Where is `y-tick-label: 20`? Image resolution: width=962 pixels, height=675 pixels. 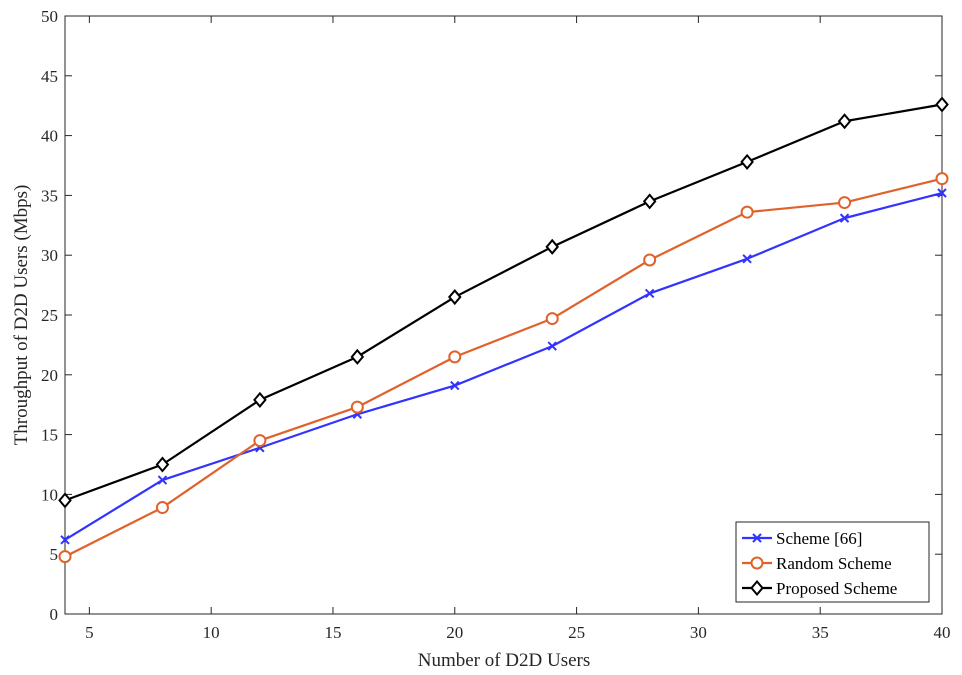
y-tick-label: 20 is located at coordinates (49, 375).